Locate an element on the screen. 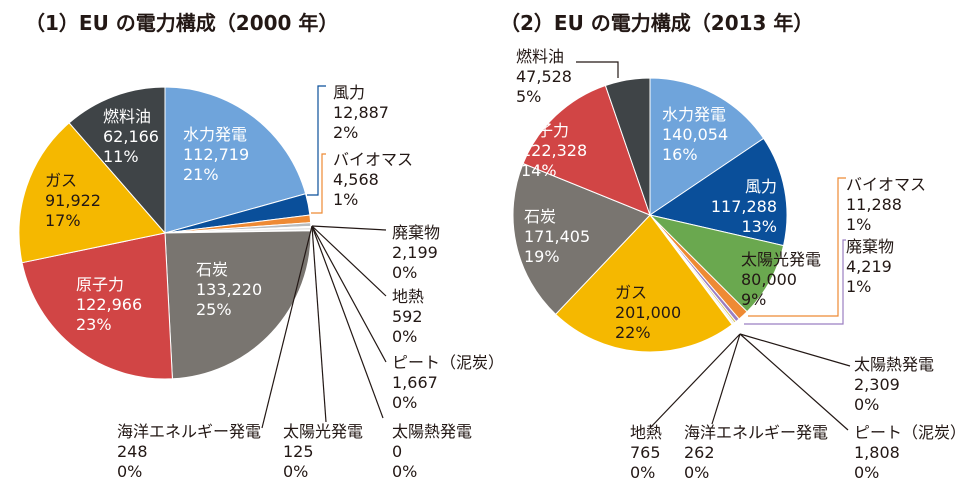 This screenshot has width=960, height=496. slice-value: 47,528 is located at coordinates (544, 76).